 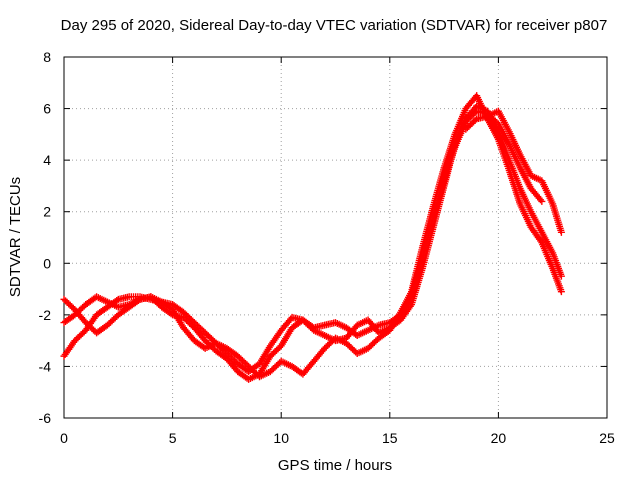 I want to click on x-tick-label: 20, so click(x=499, y=438).